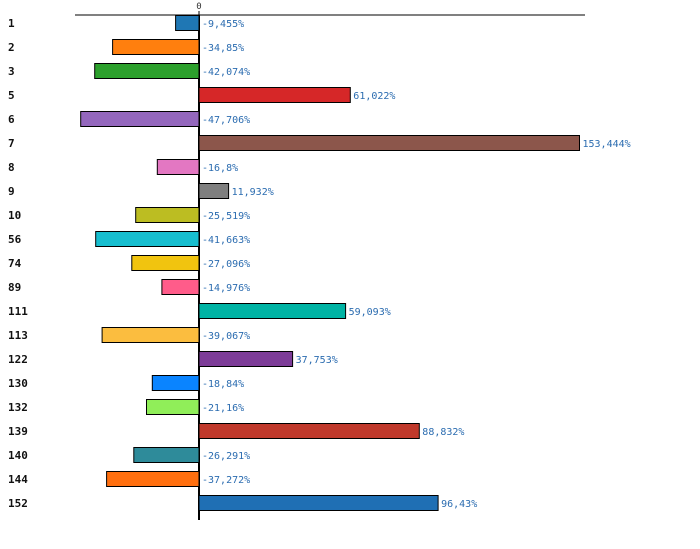 This screenshot has width=700, height=549. I want to click on value-label-89: -14,976%, so click(226, 288).